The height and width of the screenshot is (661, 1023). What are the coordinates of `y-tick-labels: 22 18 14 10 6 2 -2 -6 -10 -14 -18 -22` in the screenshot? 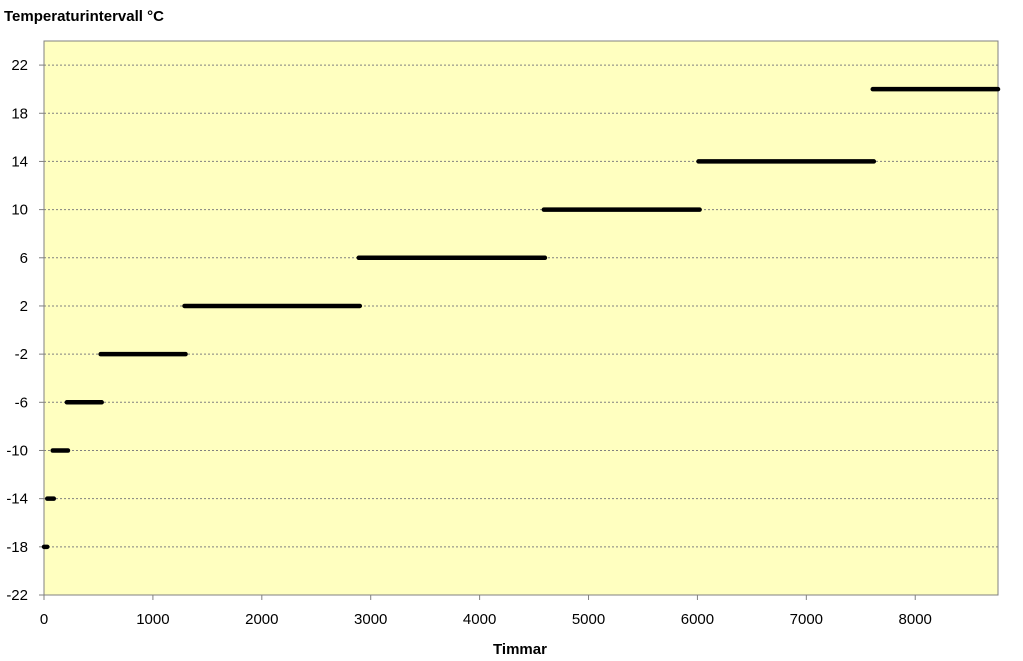 It's located at (25, 330).